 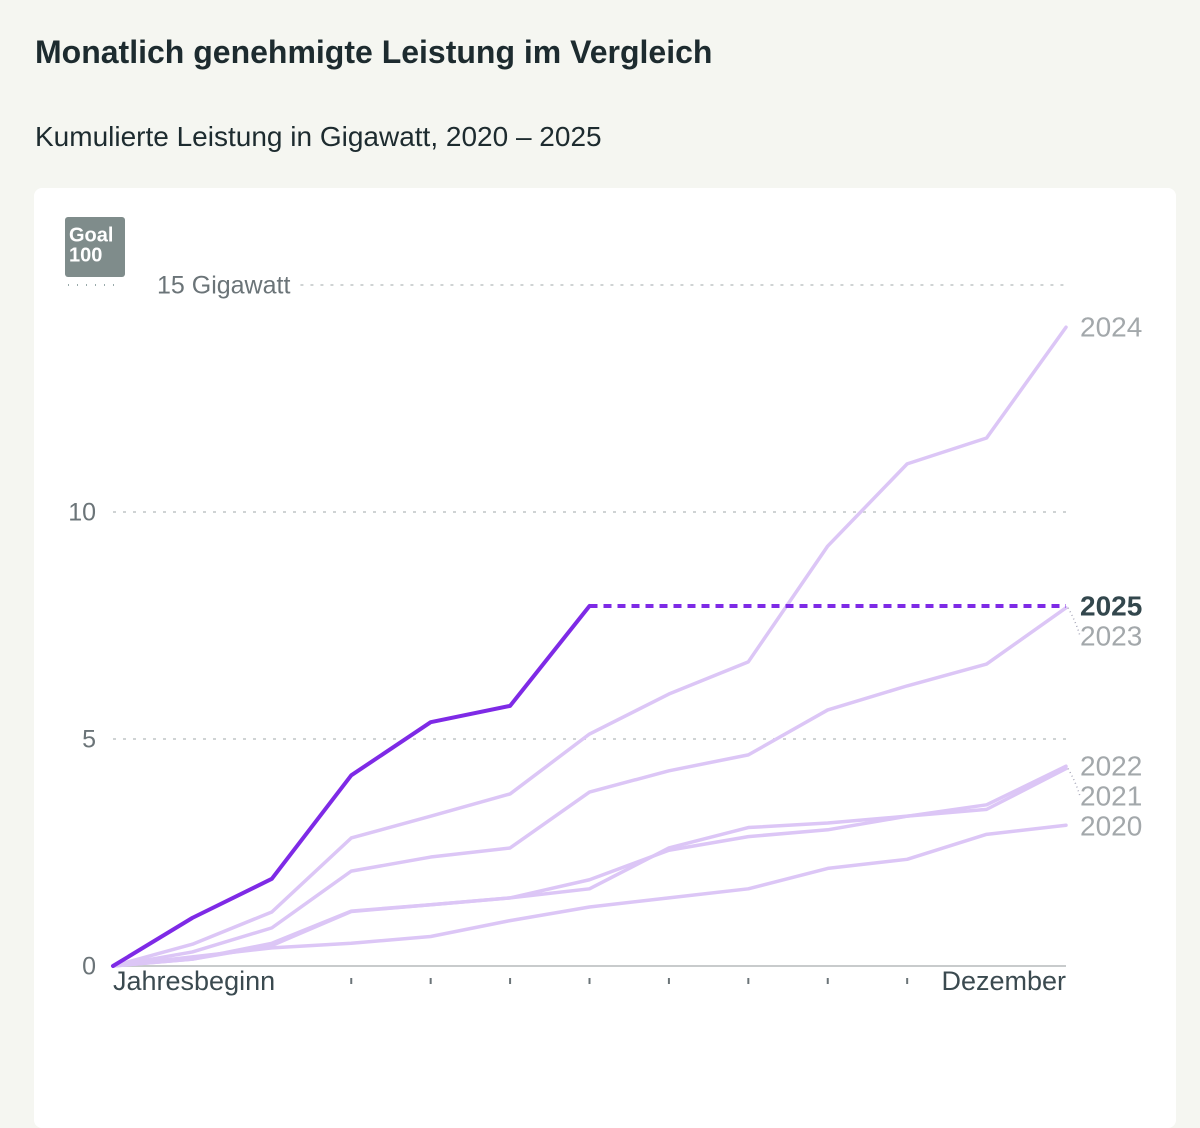 I want to click on x-tick-label: Jahresbeginn, so click(x=194, y=981).